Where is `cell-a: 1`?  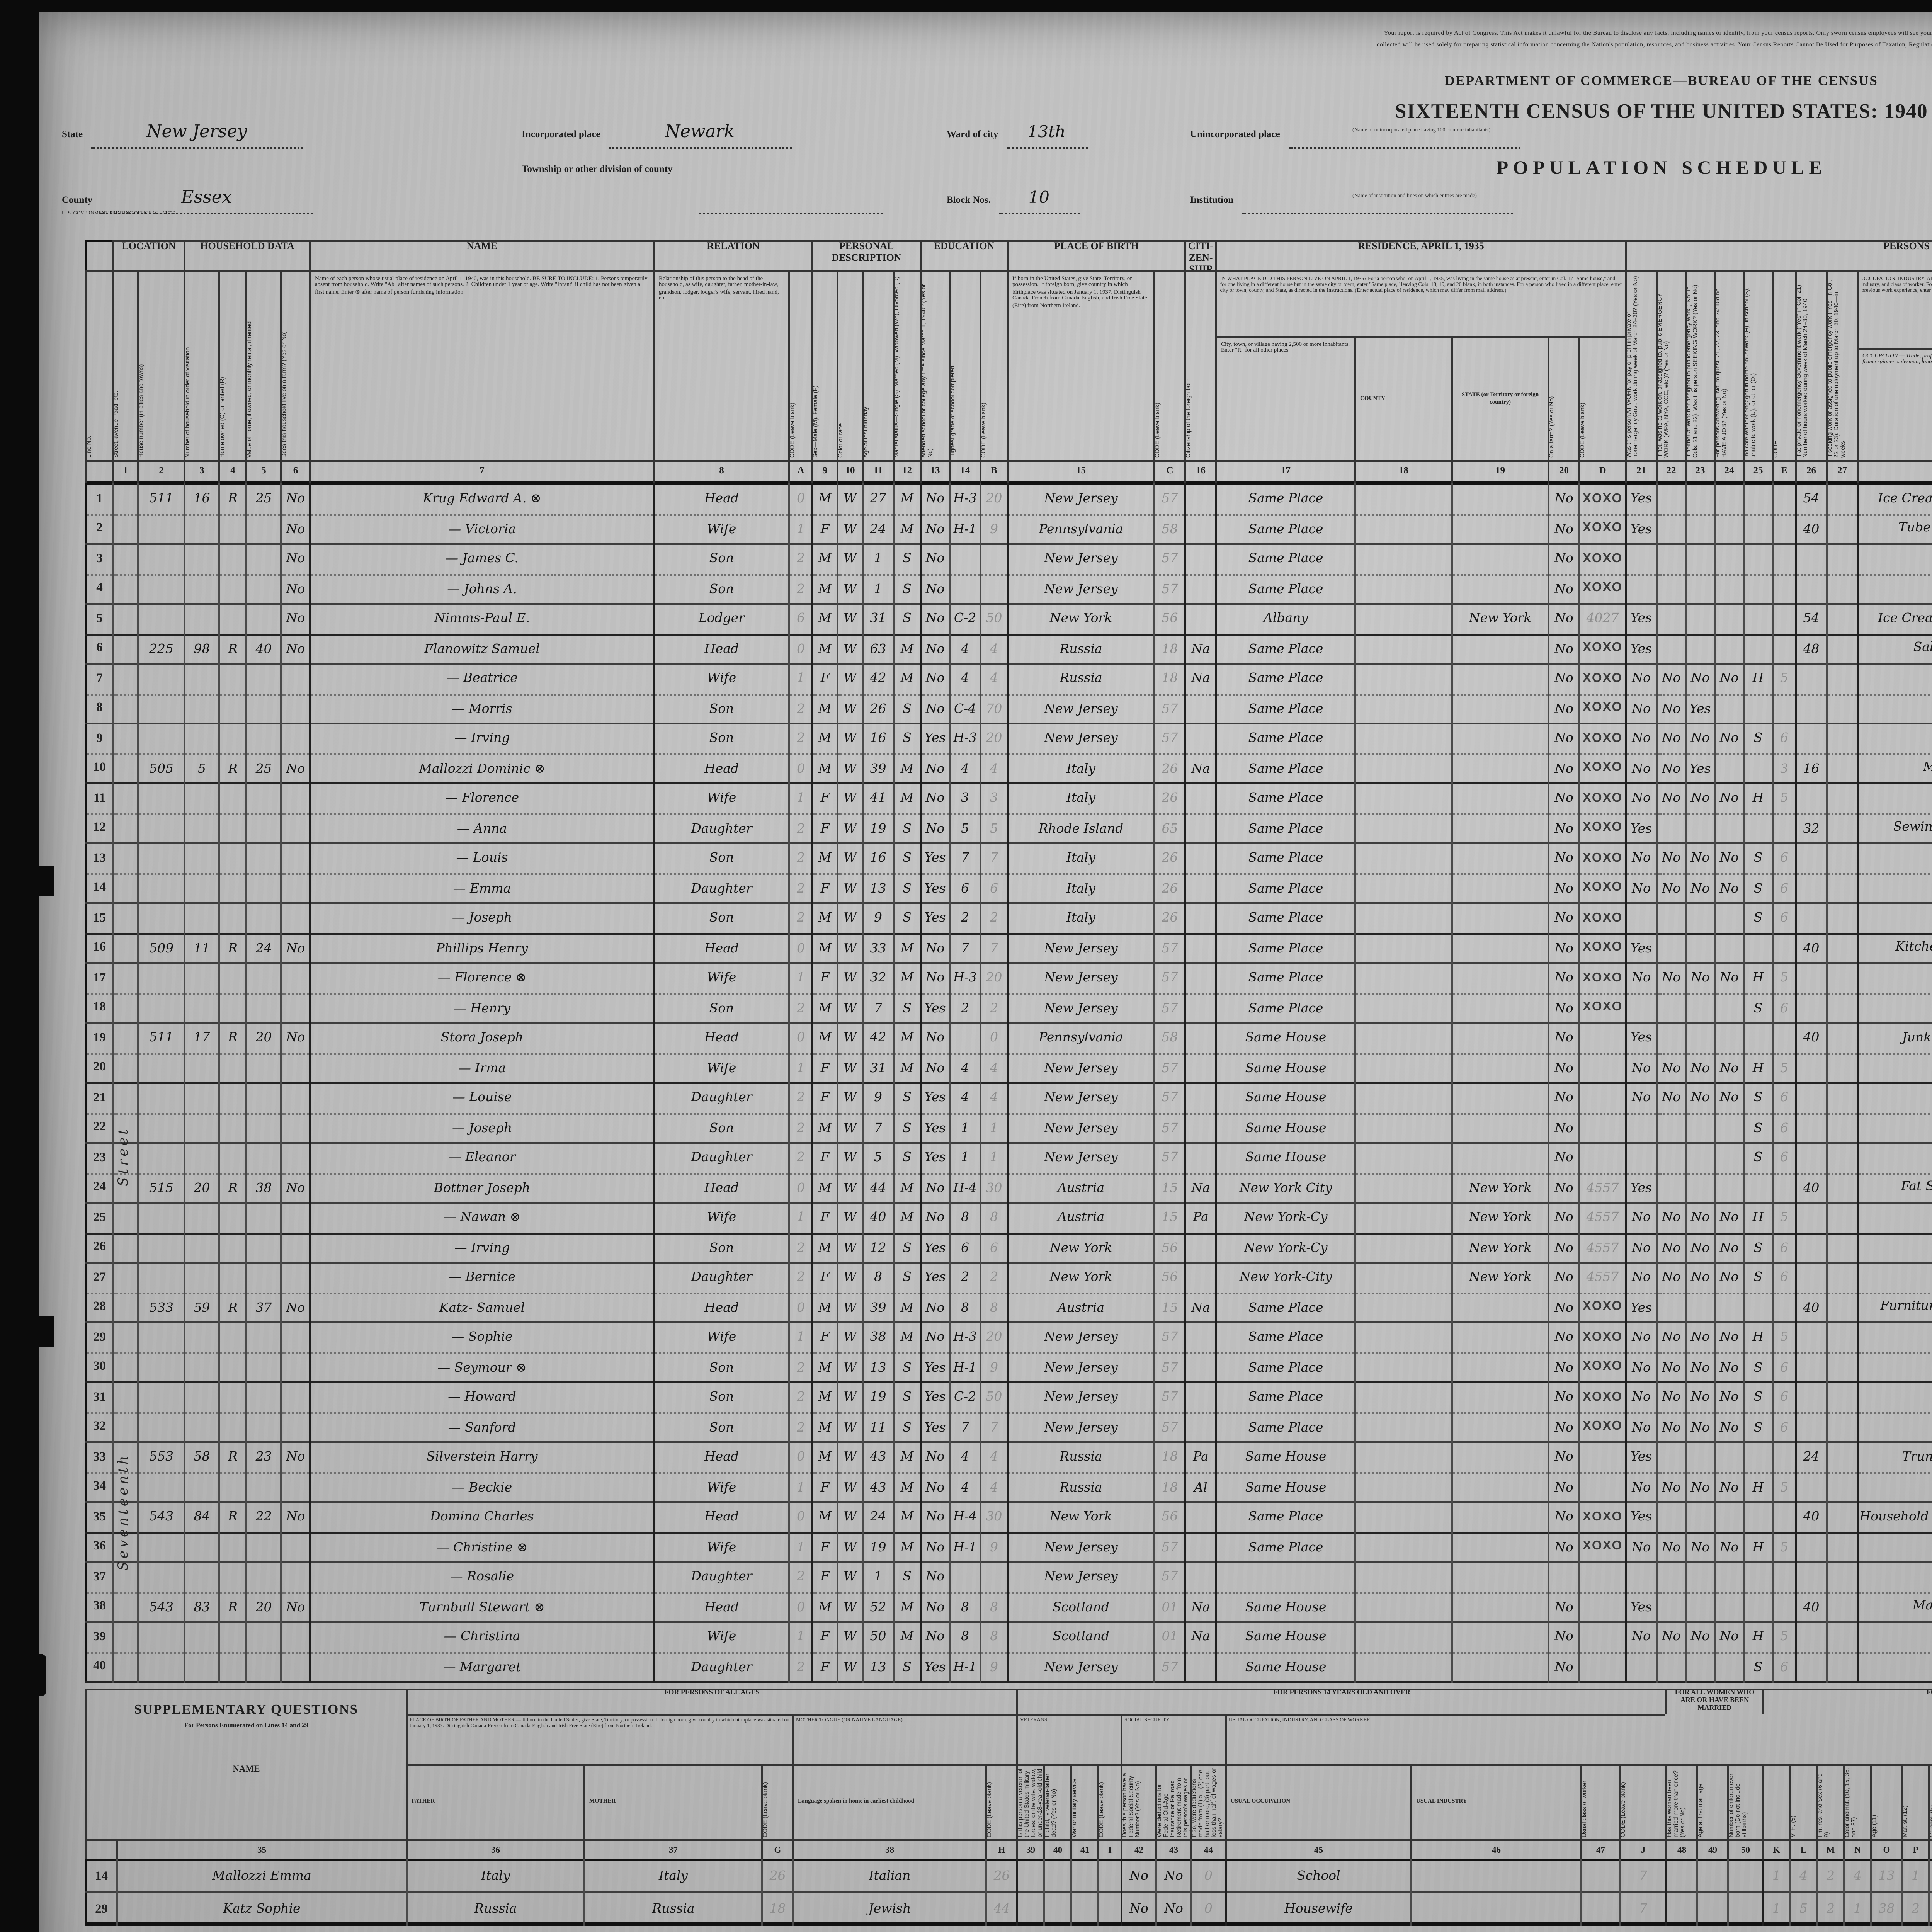 cell-a: 1 is located at coordinates (801, 1068).